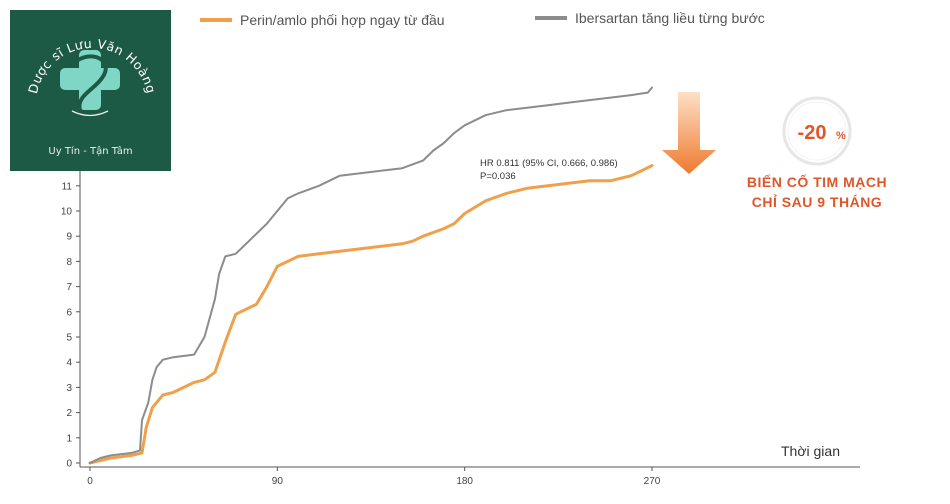 This screenshot has height=504, width=950. Describe the element at coordinates (549, 163) in the screenshot. I see `hr-annotation-line1: HR 0.811 (95% CI, 0.666, 0.986)` at that location.